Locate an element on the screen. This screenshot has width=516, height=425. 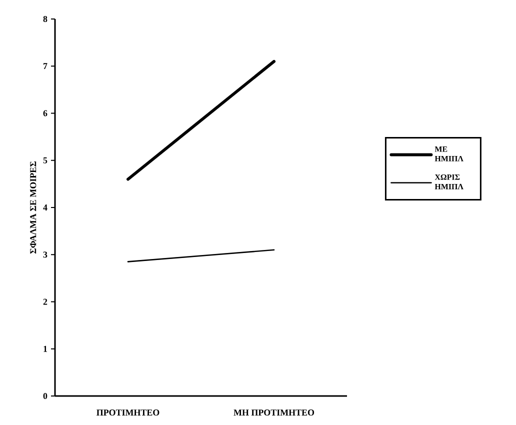
y-tick-label: 8 is located at coordinates (45, 19).